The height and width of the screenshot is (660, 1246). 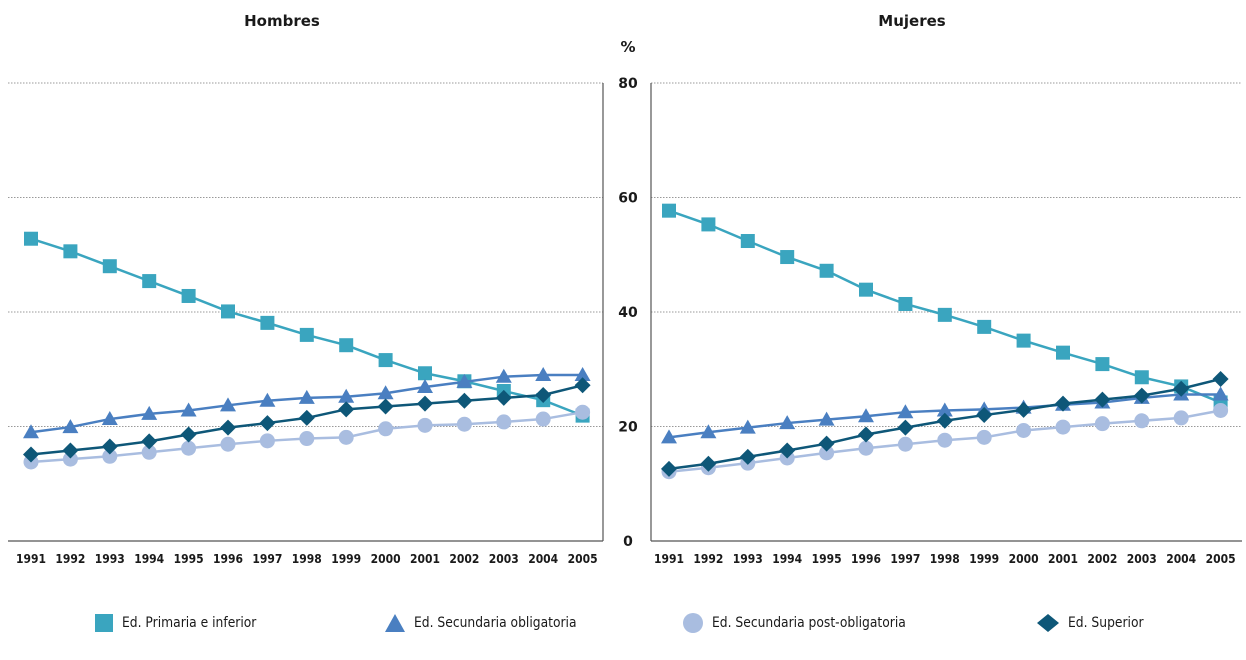 I want to click on y-unit-label: %, so click(x=627, y=47).